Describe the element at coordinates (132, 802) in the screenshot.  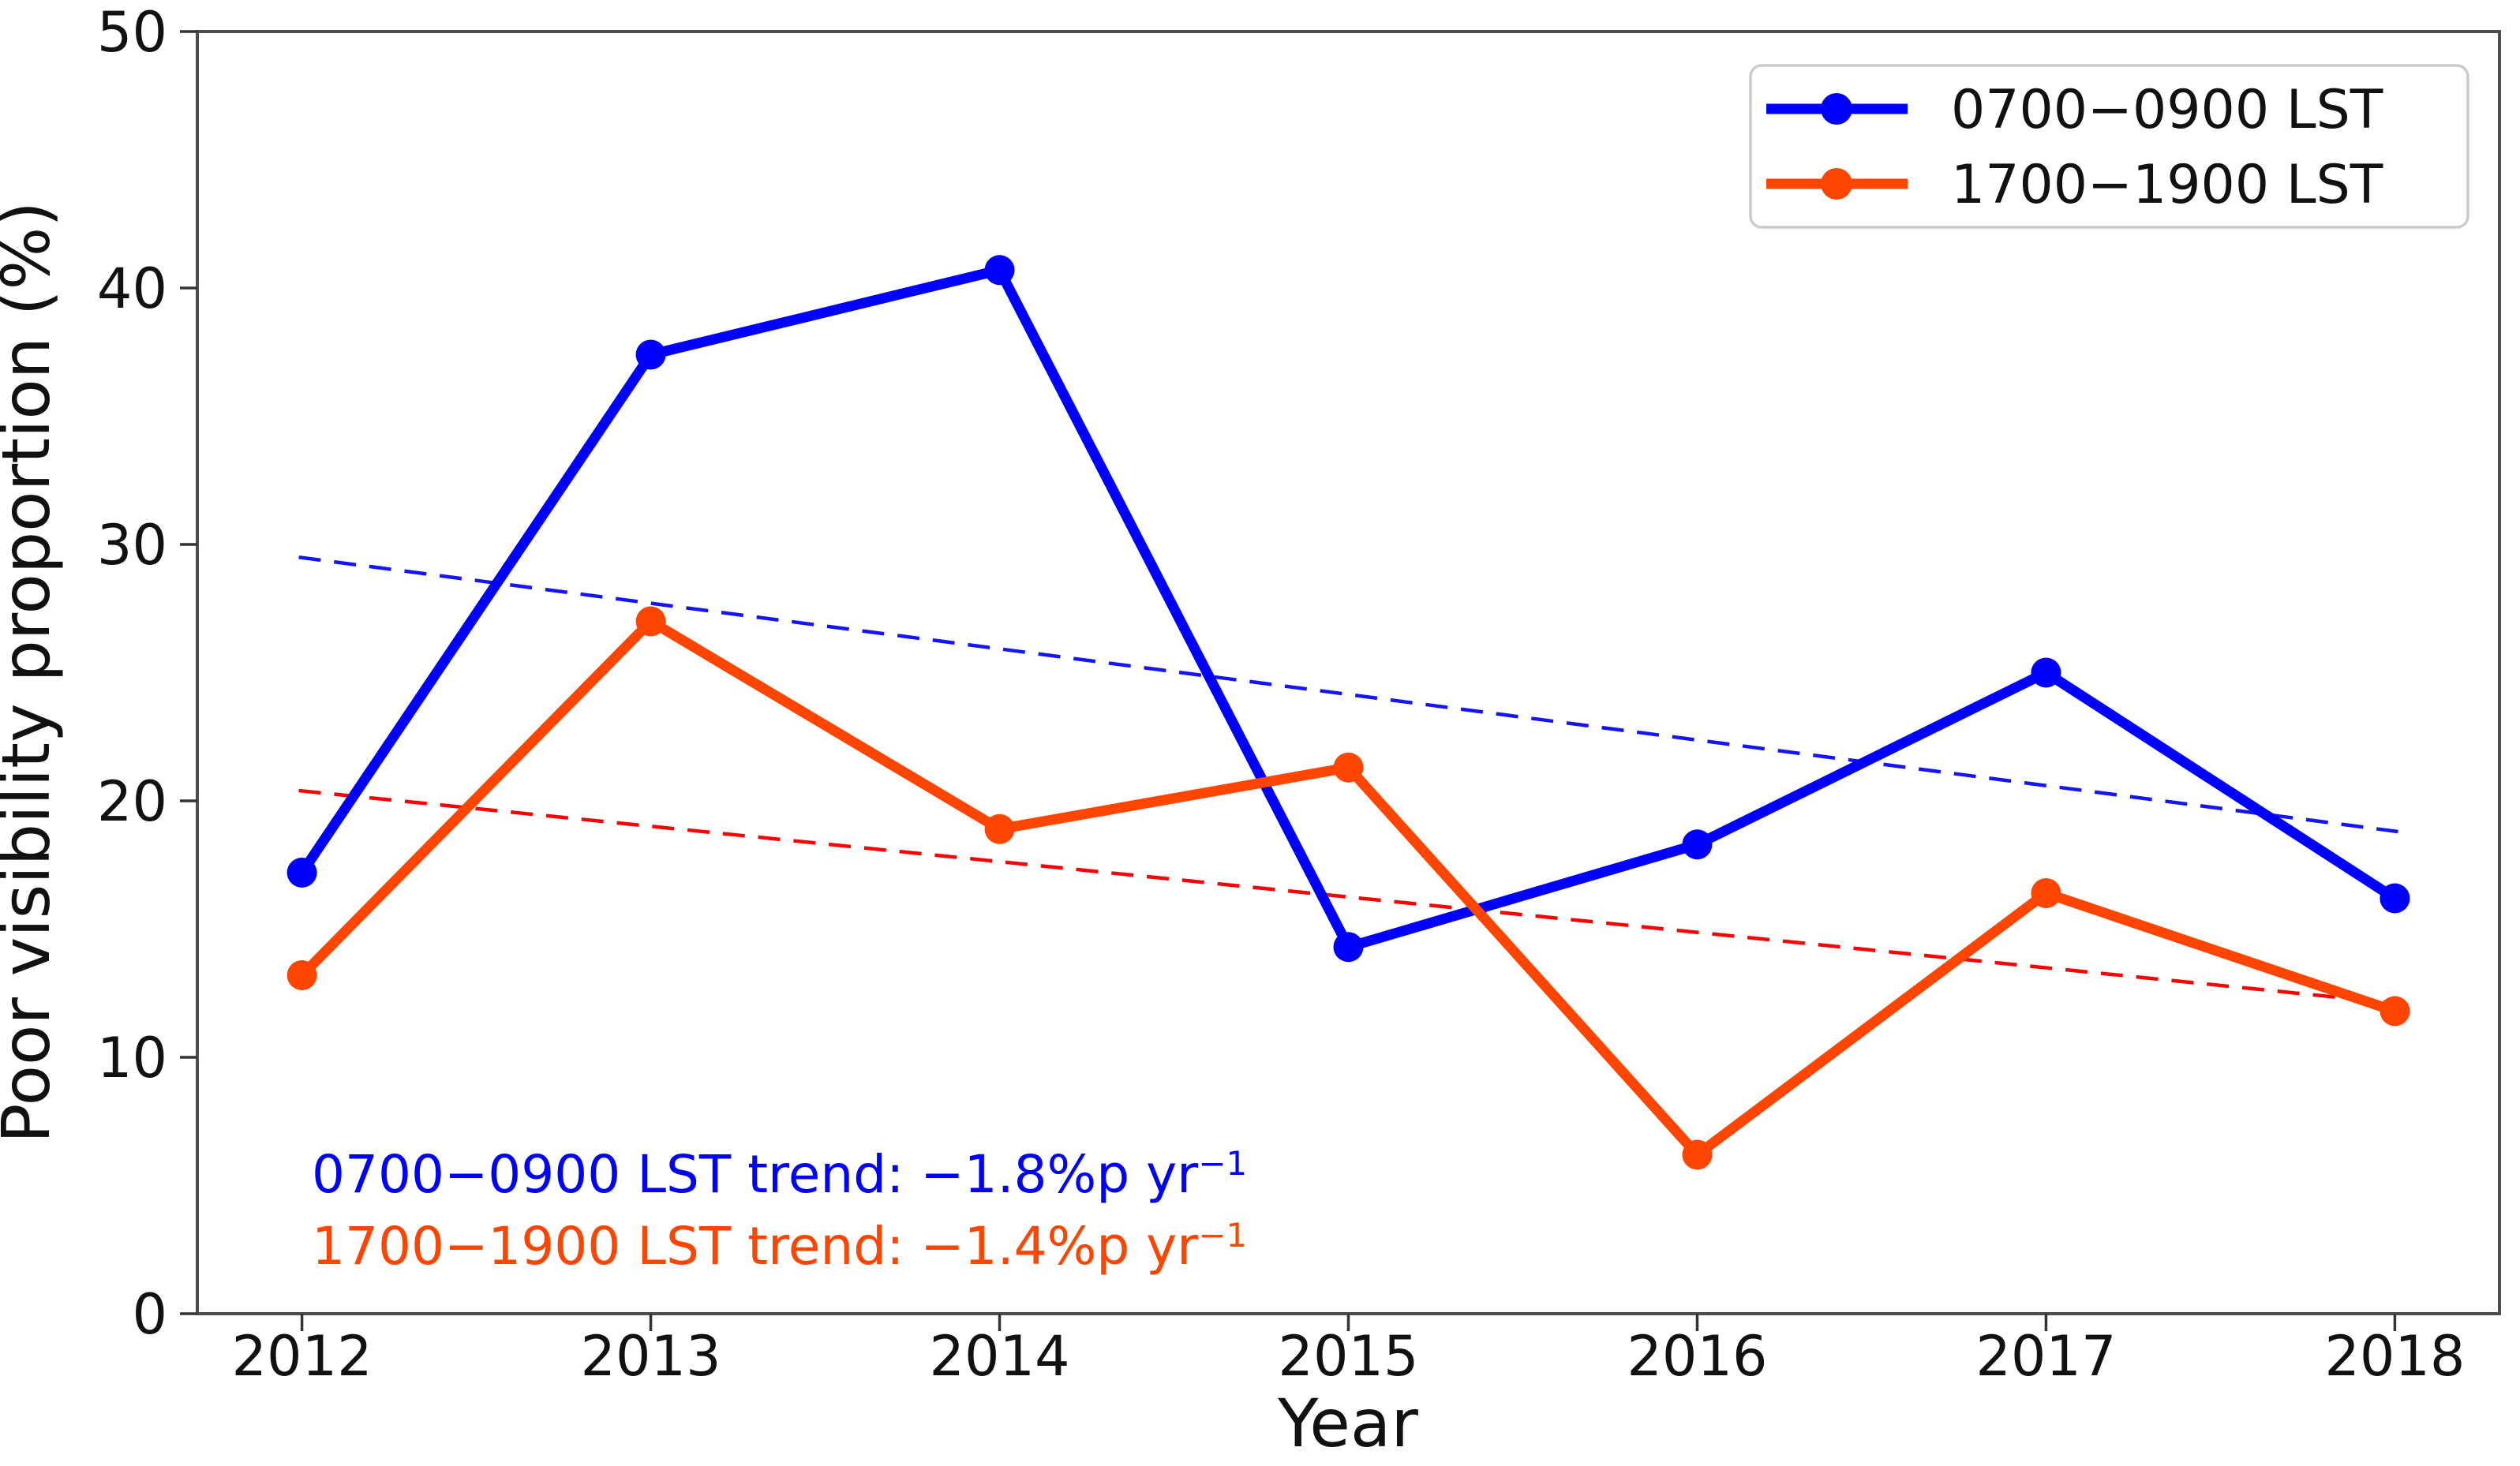
I see `y-tick-label-20: 20` at that location.